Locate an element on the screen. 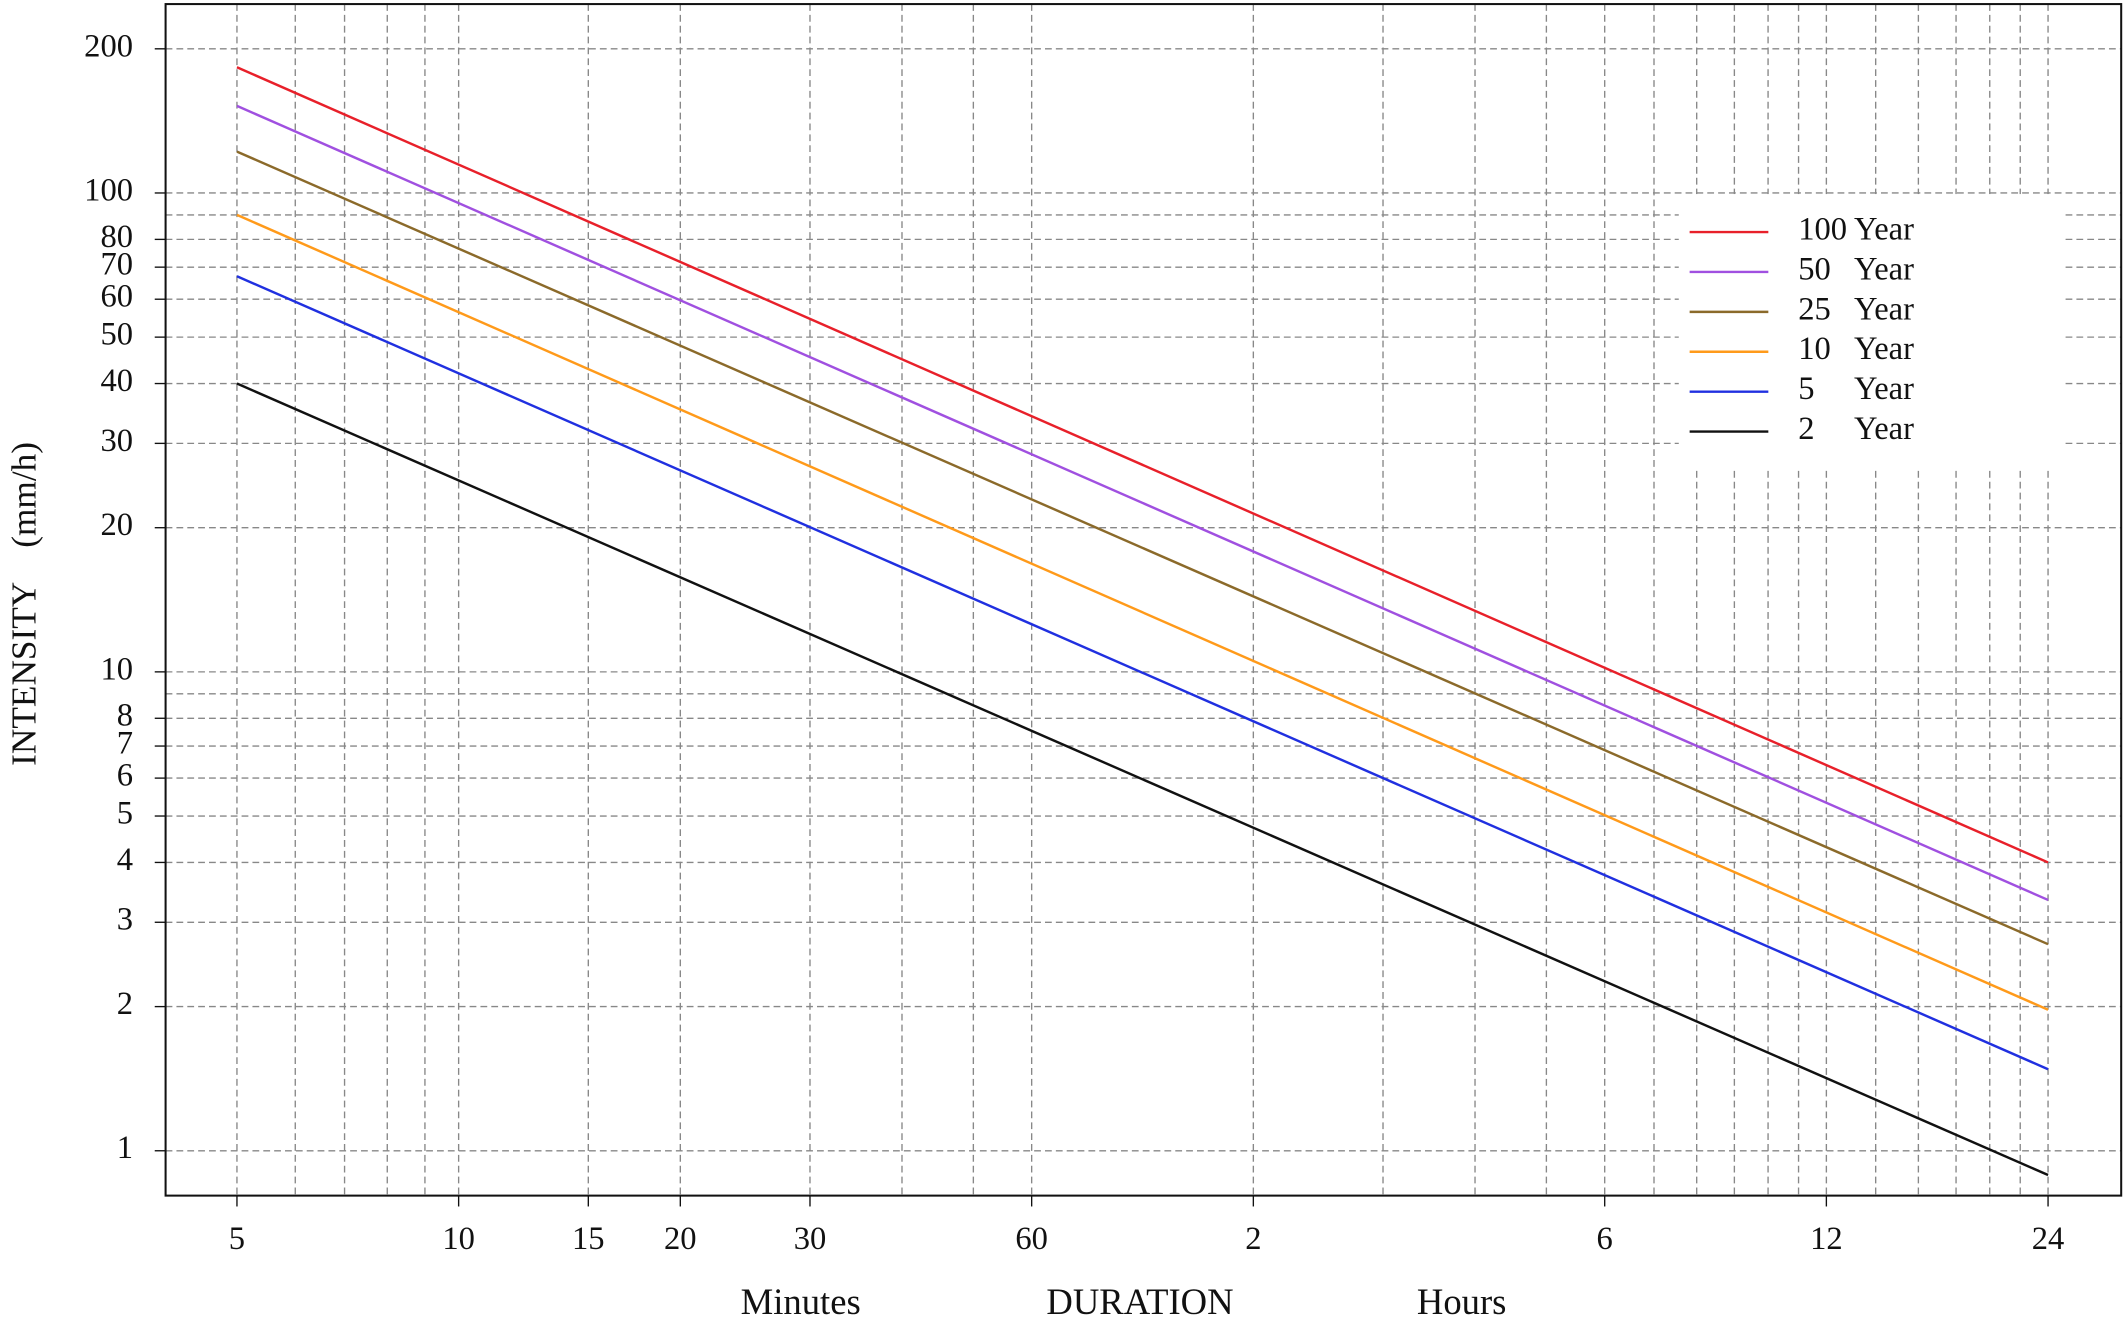 The height and width of the screenshot is (1324, 2128). annotation: Minutes is located at coordinates (801, 1301).